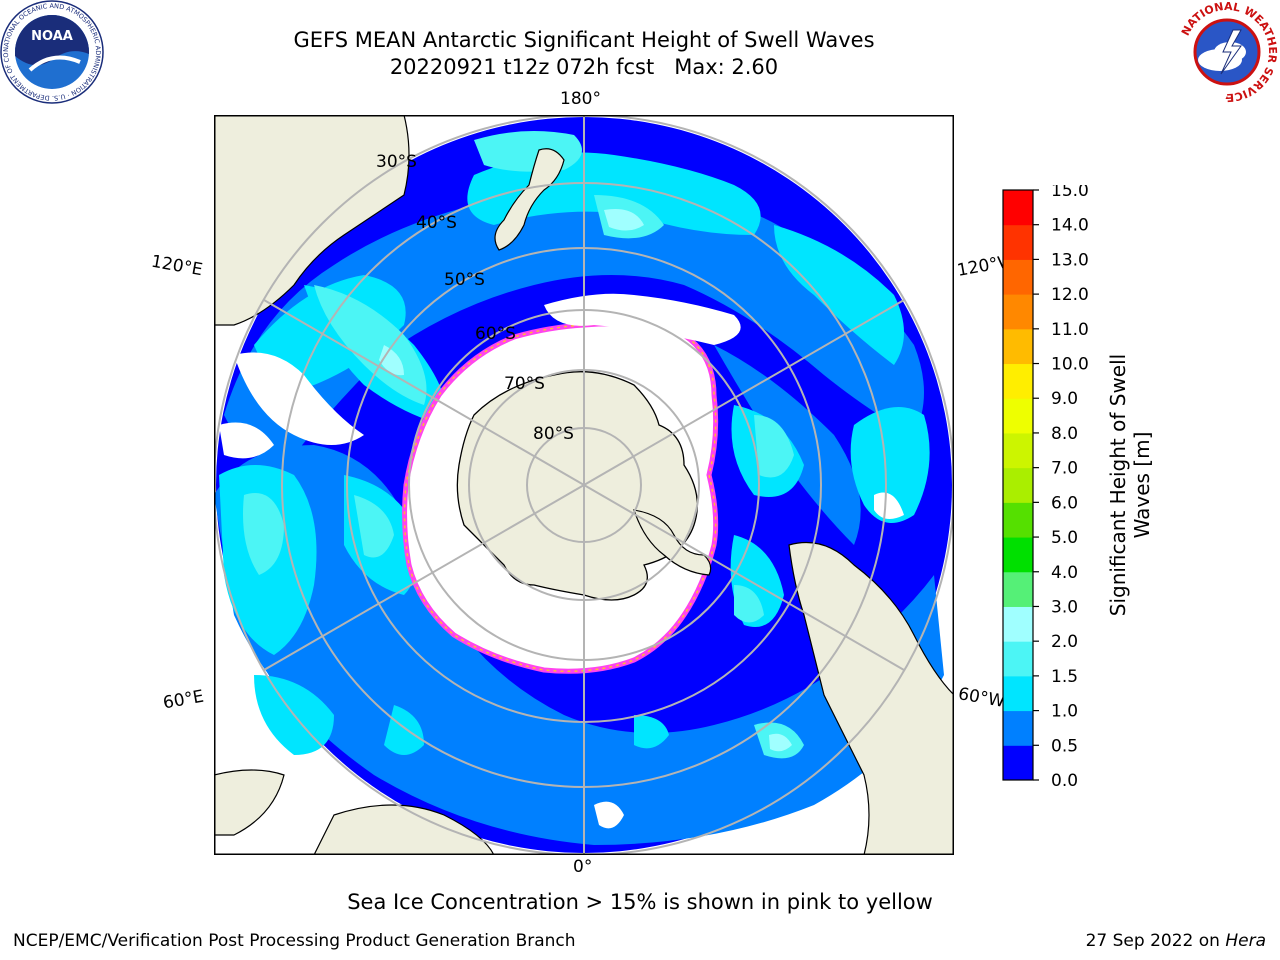  I want to click on lat-label-50s: 50°S, so click(464, 280).